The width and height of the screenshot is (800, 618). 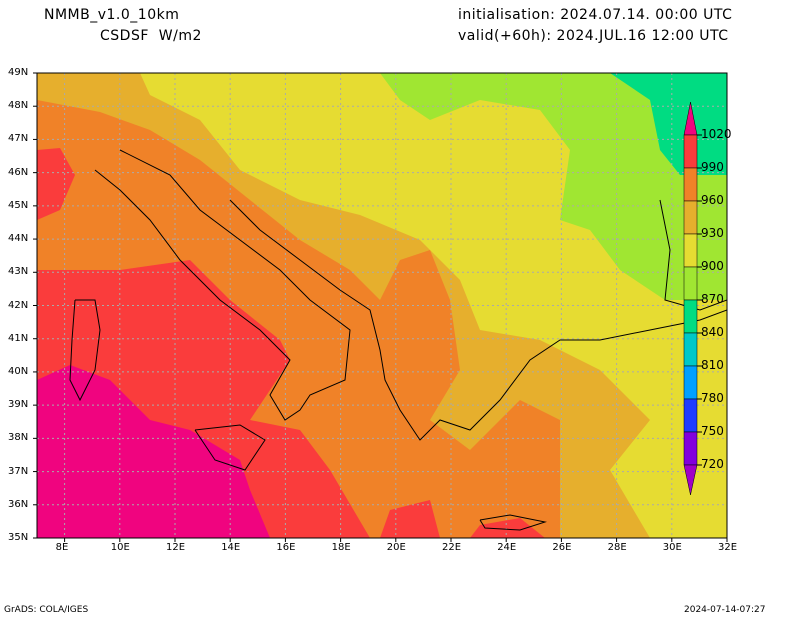 I want to click on lat-label: 38N, so click(x=18, y=438).